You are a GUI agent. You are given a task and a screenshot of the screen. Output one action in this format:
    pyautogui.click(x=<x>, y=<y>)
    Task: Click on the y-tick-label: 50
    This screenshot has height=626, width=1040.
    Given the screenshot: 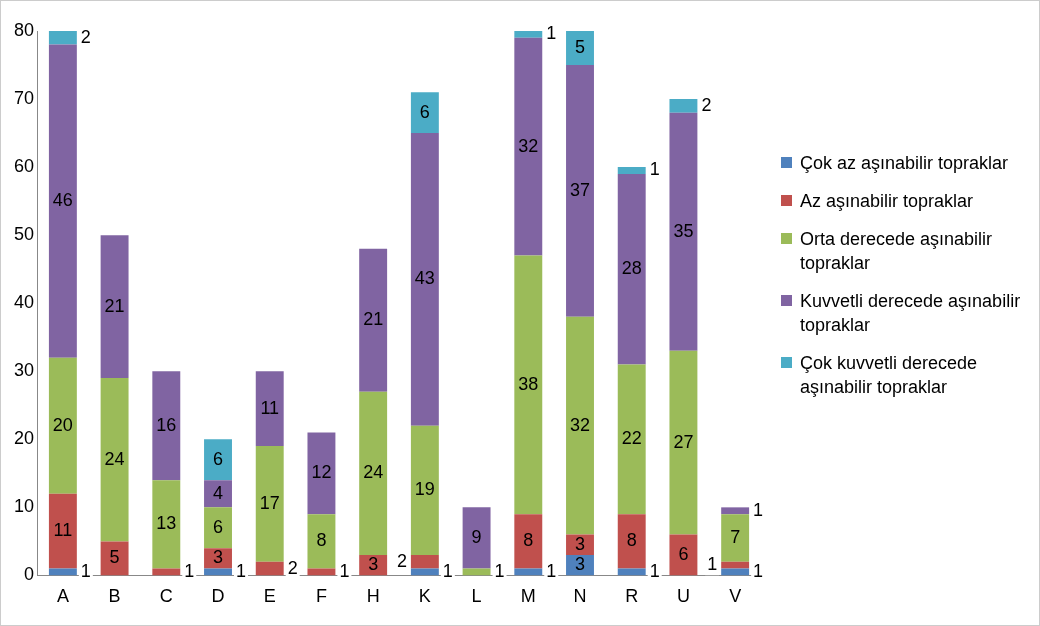 What is the action you would take?
    pyautogui.click(x=24, y=234)
    